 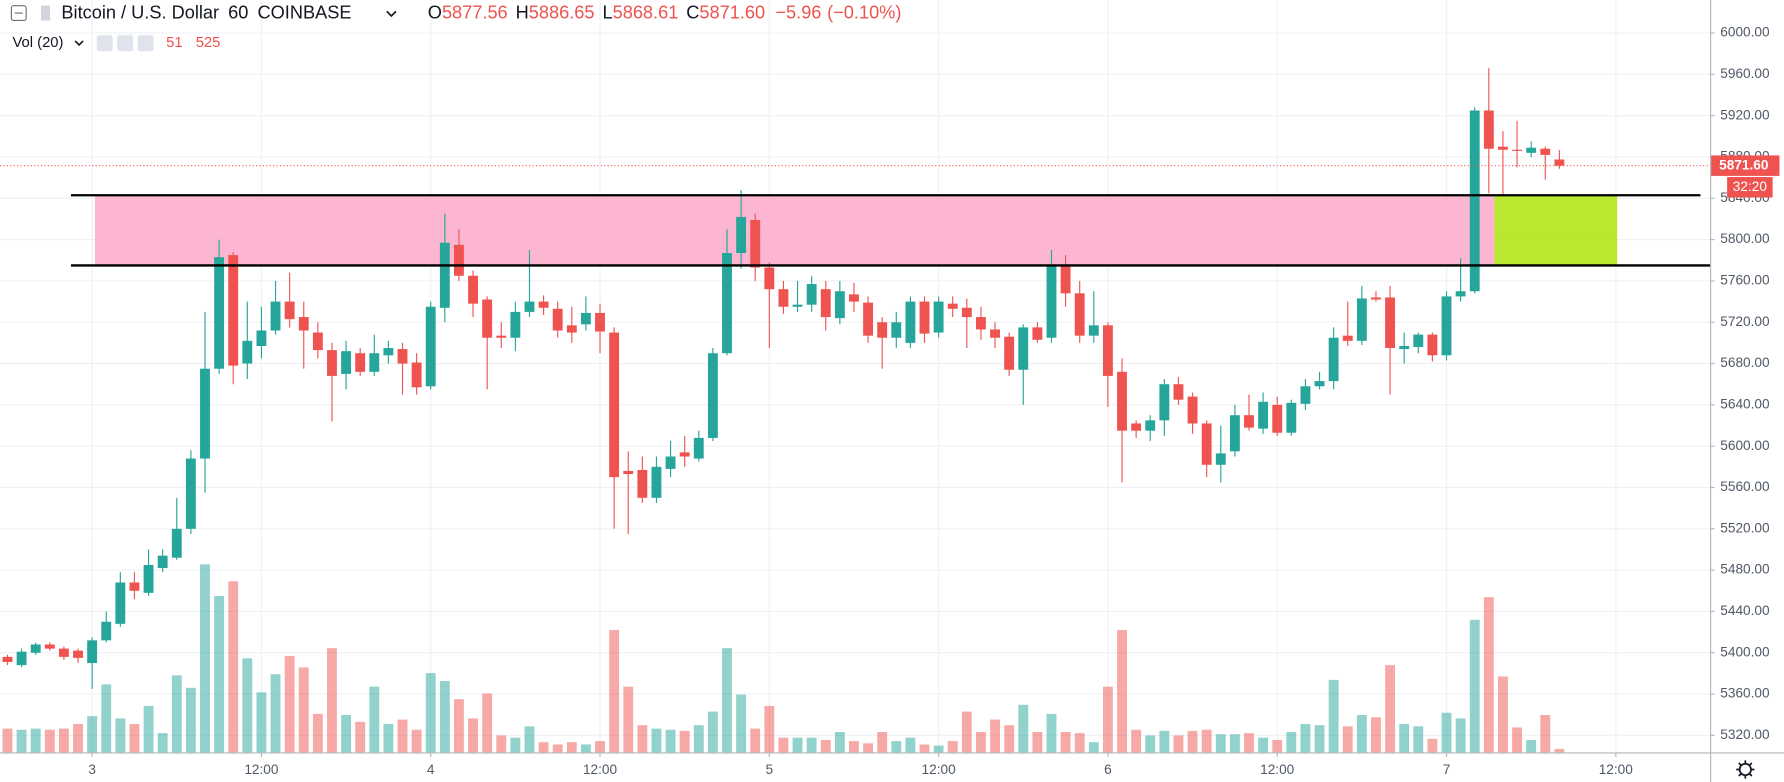 I want to click on y-tick-label: 5400.00, so click(x=1745, y=651).